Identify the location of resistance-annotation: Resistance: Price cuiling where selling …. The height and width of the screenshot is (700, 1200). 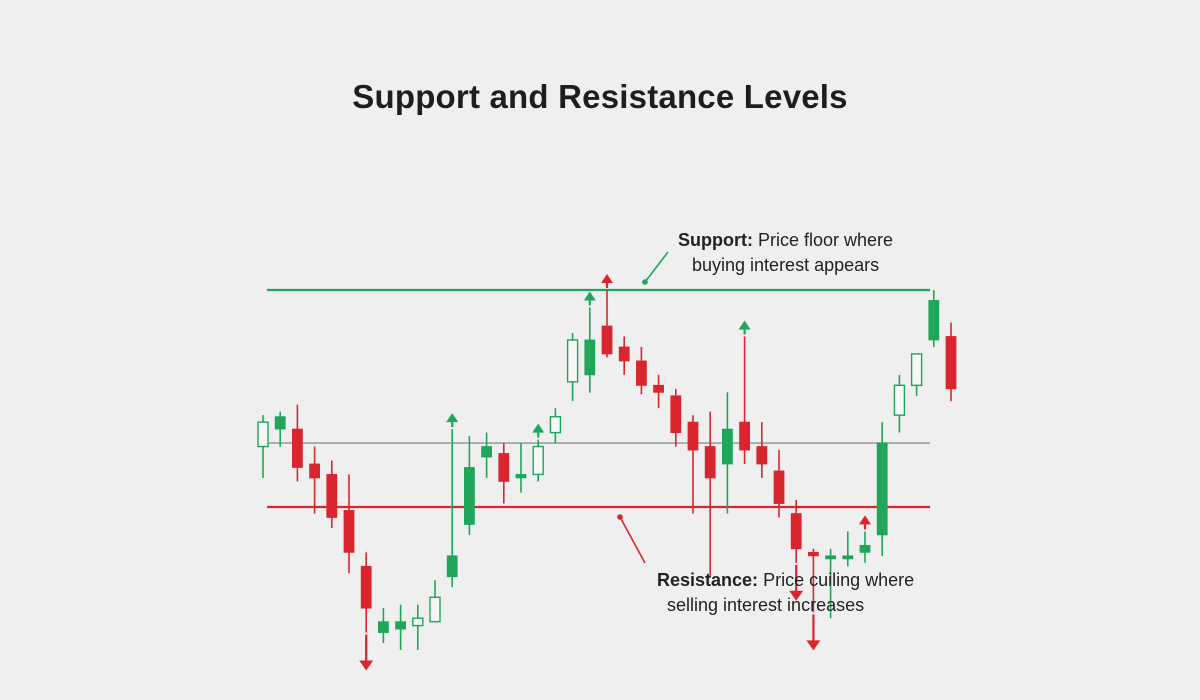
(785, 593).